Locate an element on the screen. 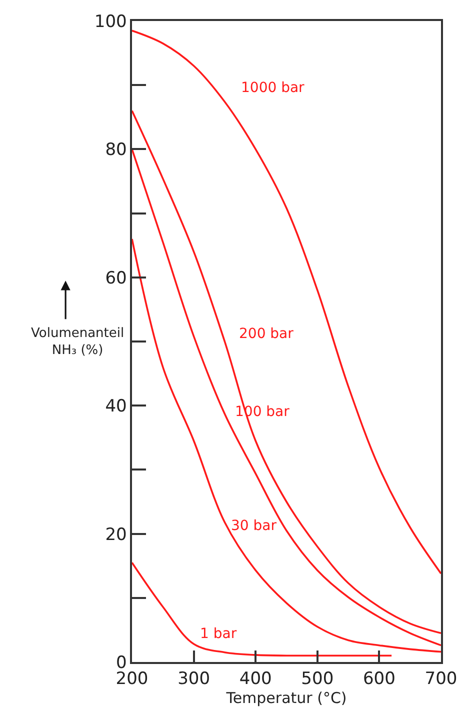 The image size is (469, 719). line-series is located at coordinates (262, 609).